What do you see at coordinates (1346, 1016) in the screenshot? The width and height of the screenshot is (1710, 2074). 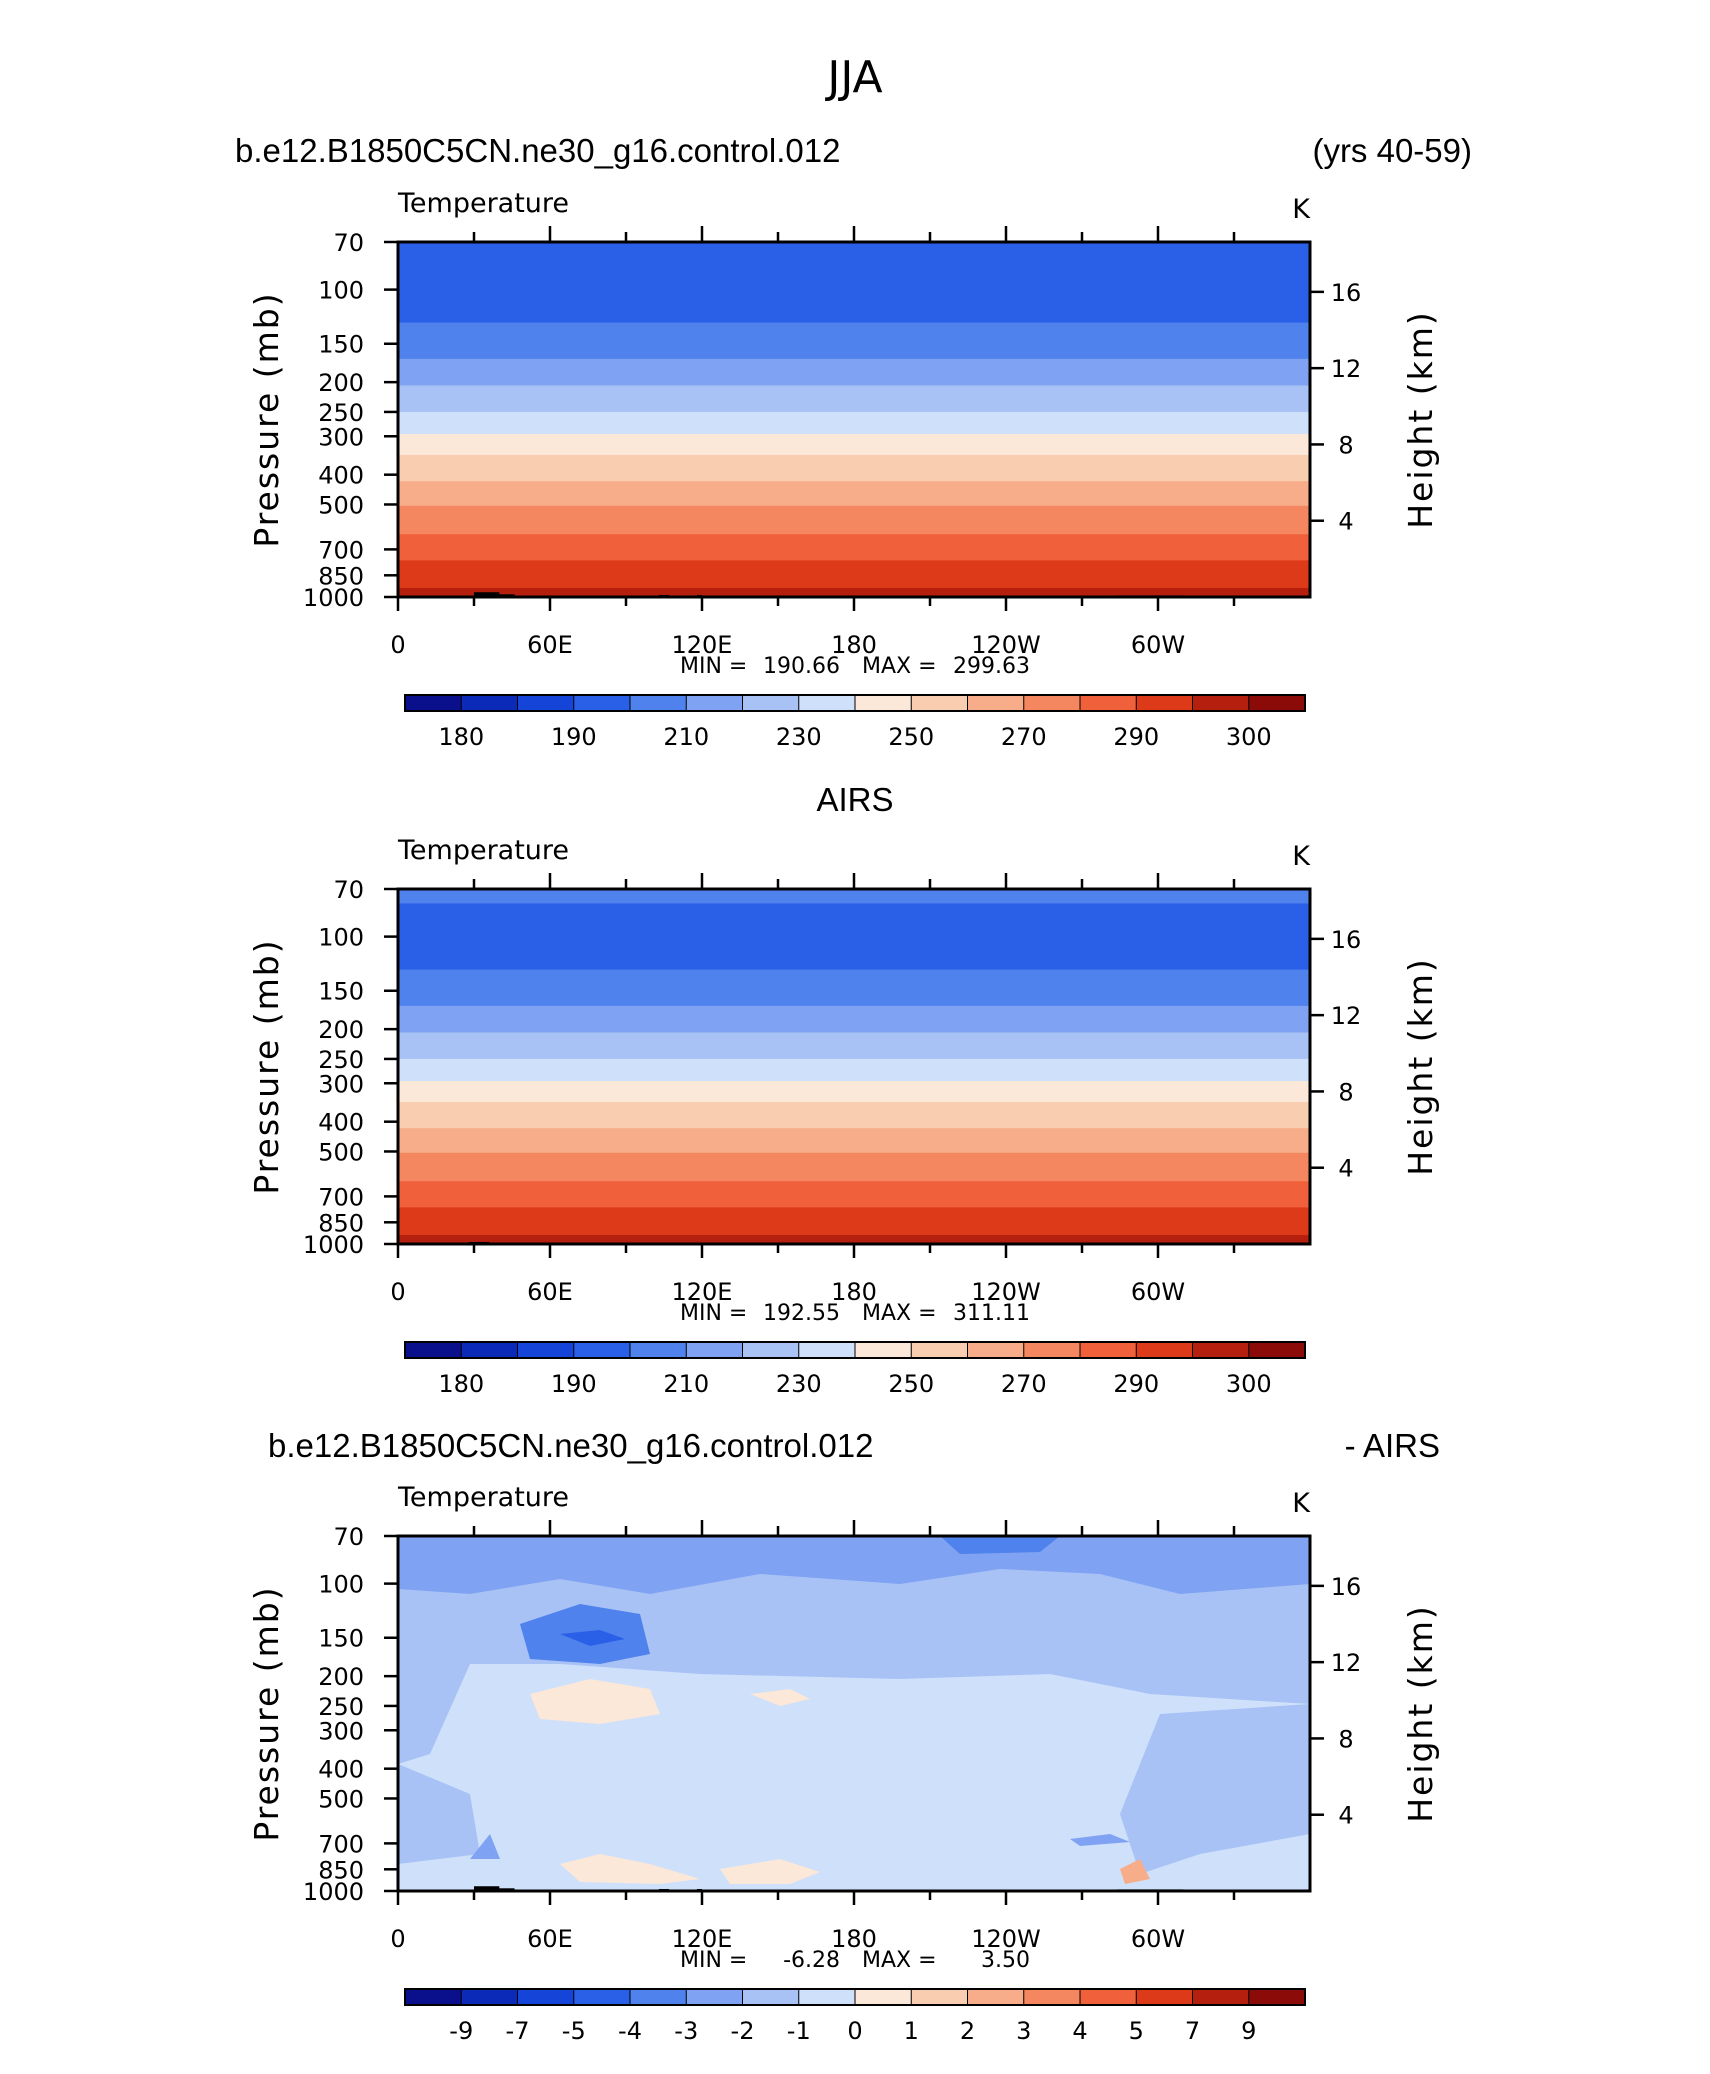 I see `y2-tick-label: 12` at bounding box center [1346, 1016].